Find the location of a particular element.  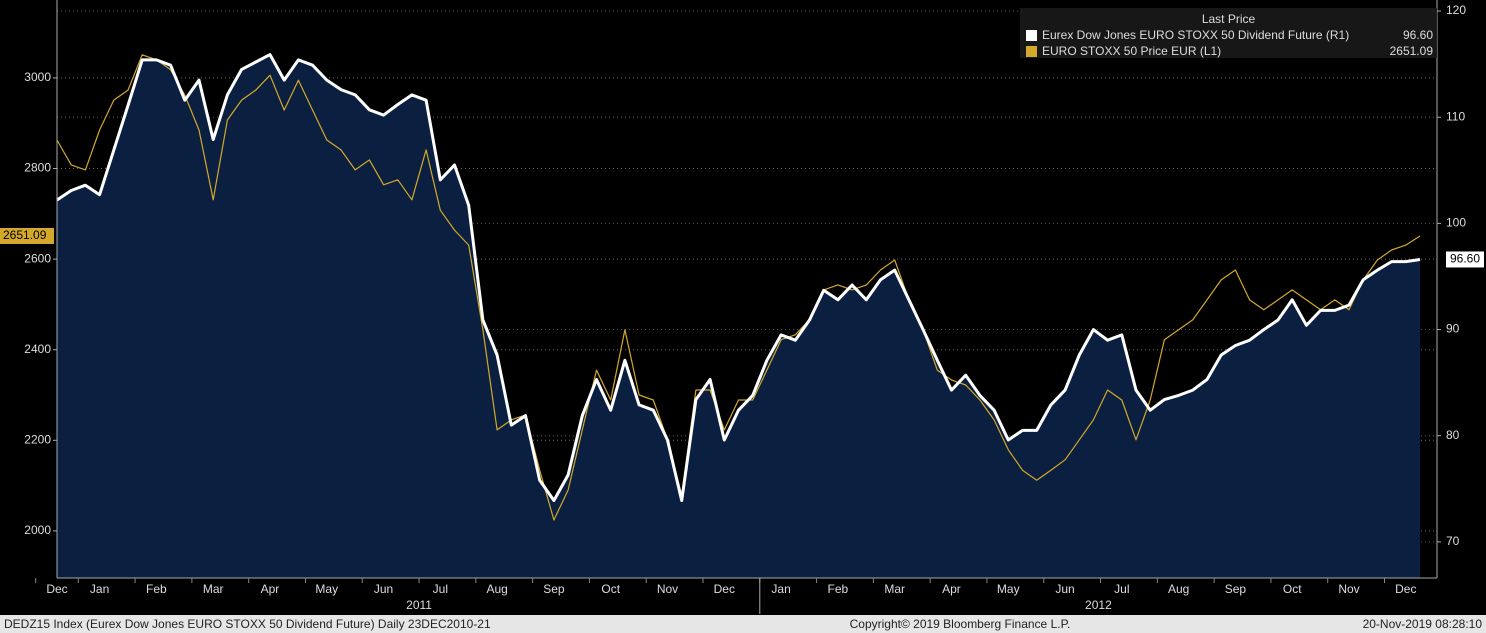

y2-tick-label: 100 is located at coordinates (1456, 223).